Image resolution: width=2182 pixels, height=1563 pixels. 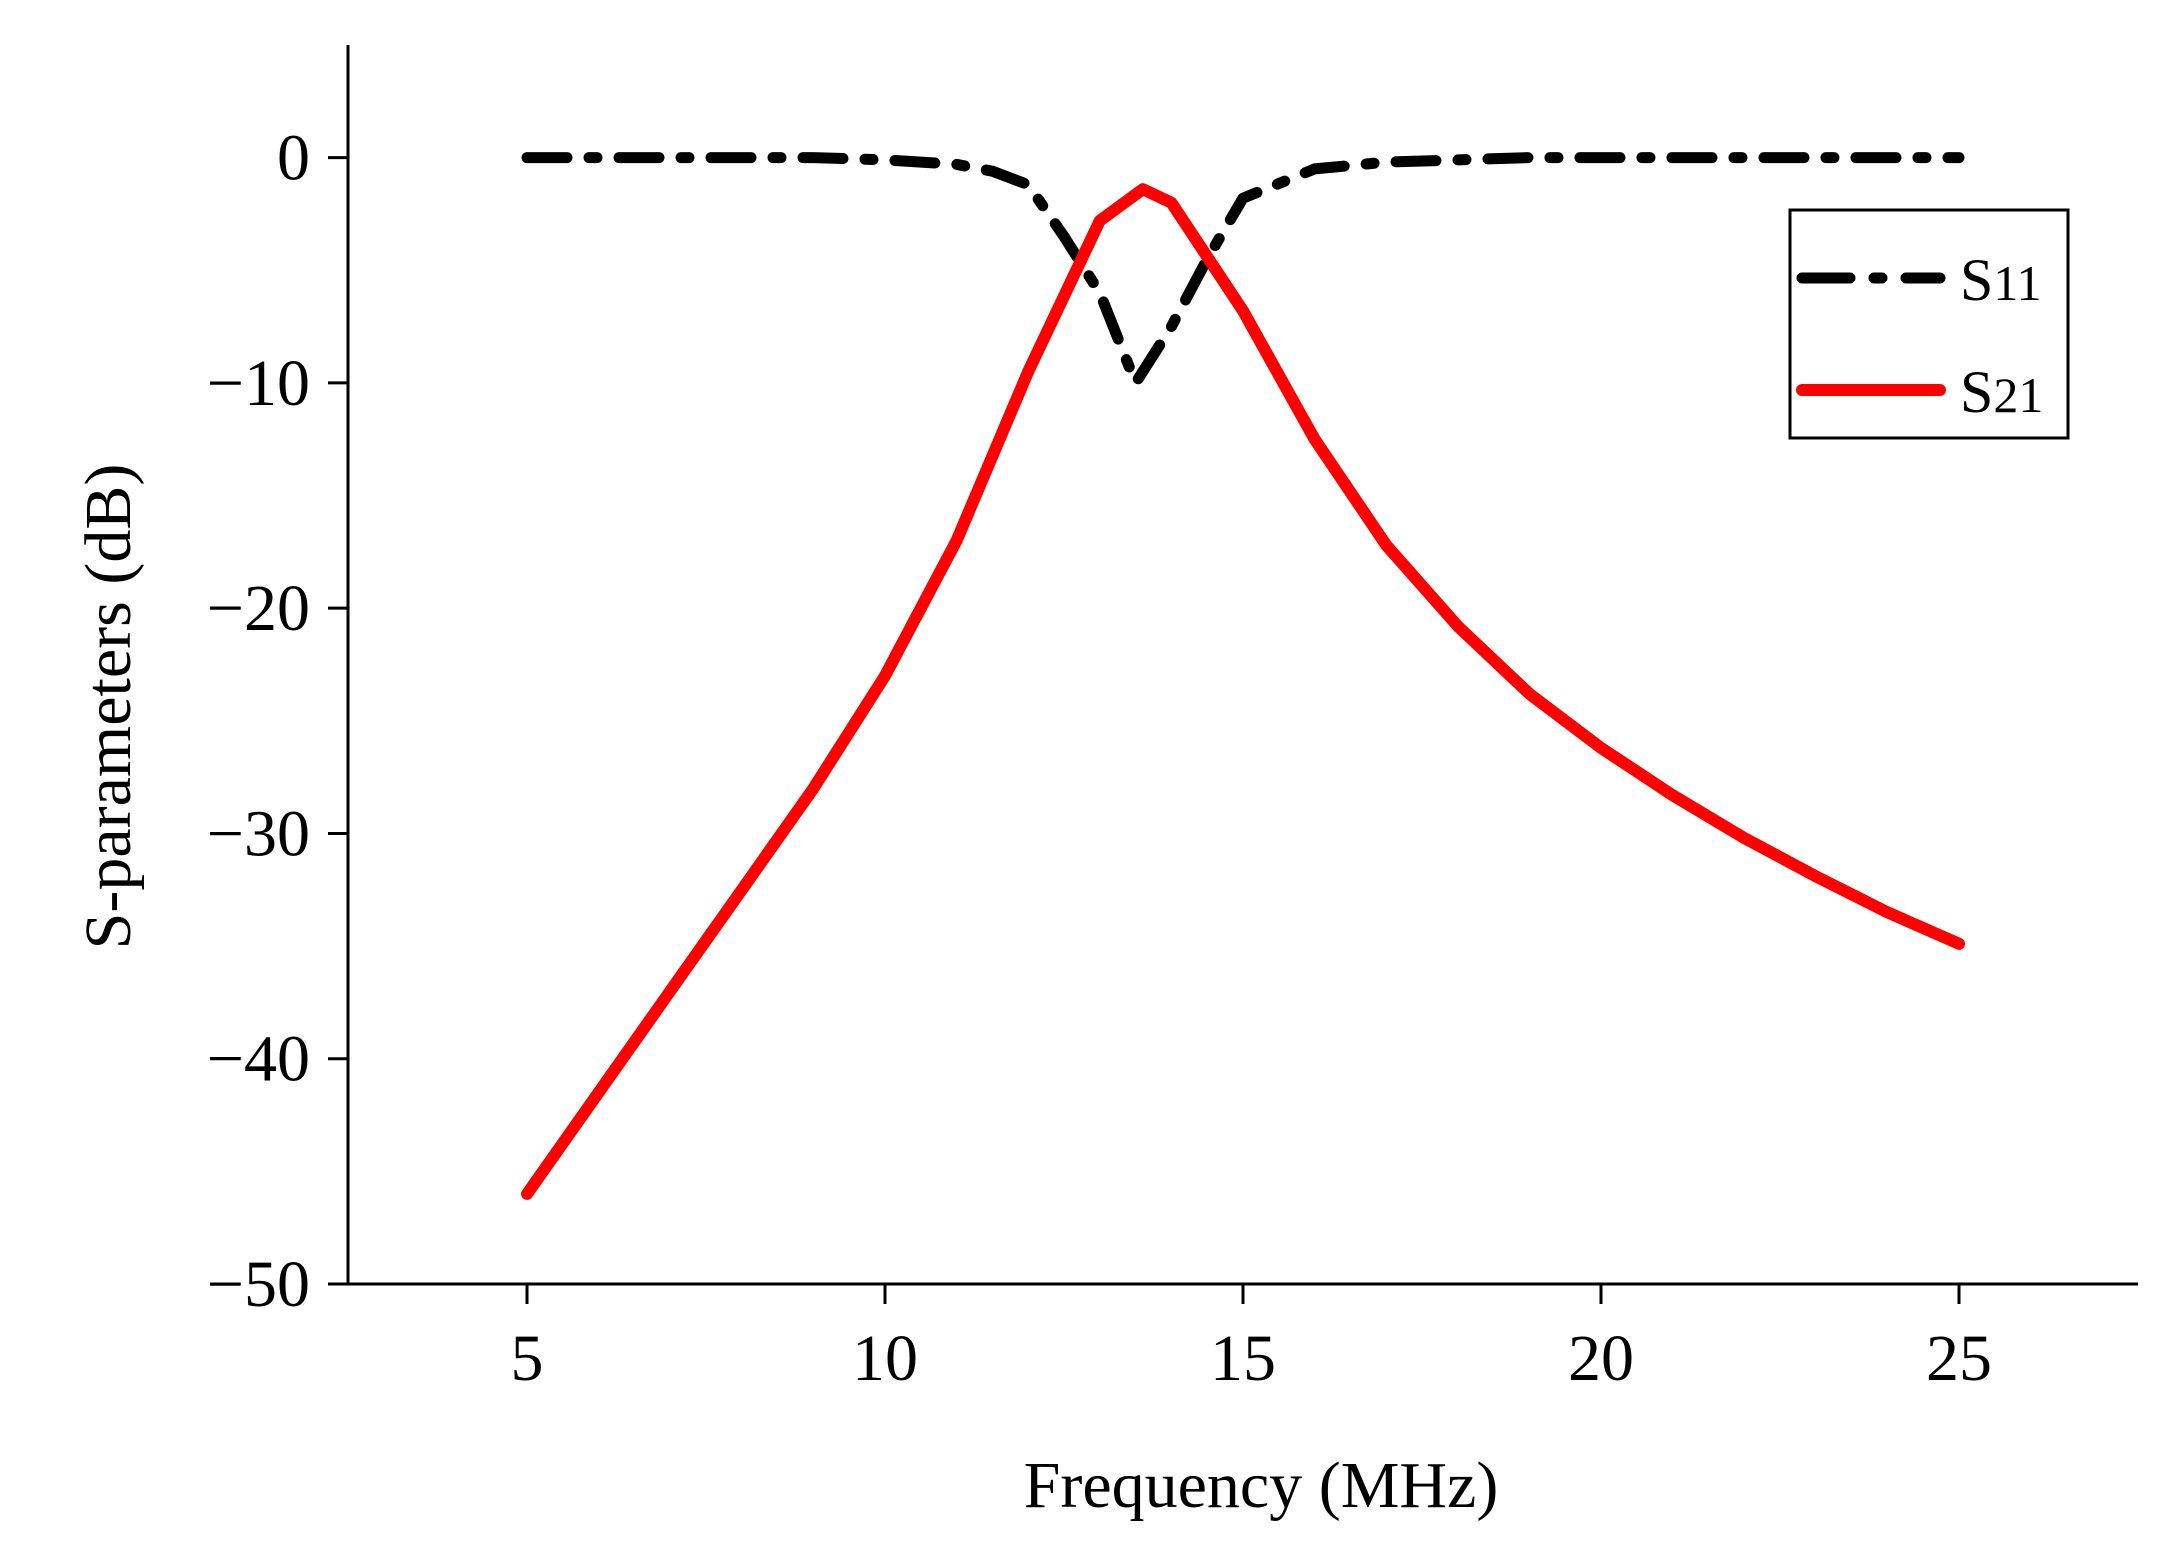 What do you see at coordinates (258, 1284) in the screenshot?
I see `y-tick-label: −50` at bounding box center [258, 1284].